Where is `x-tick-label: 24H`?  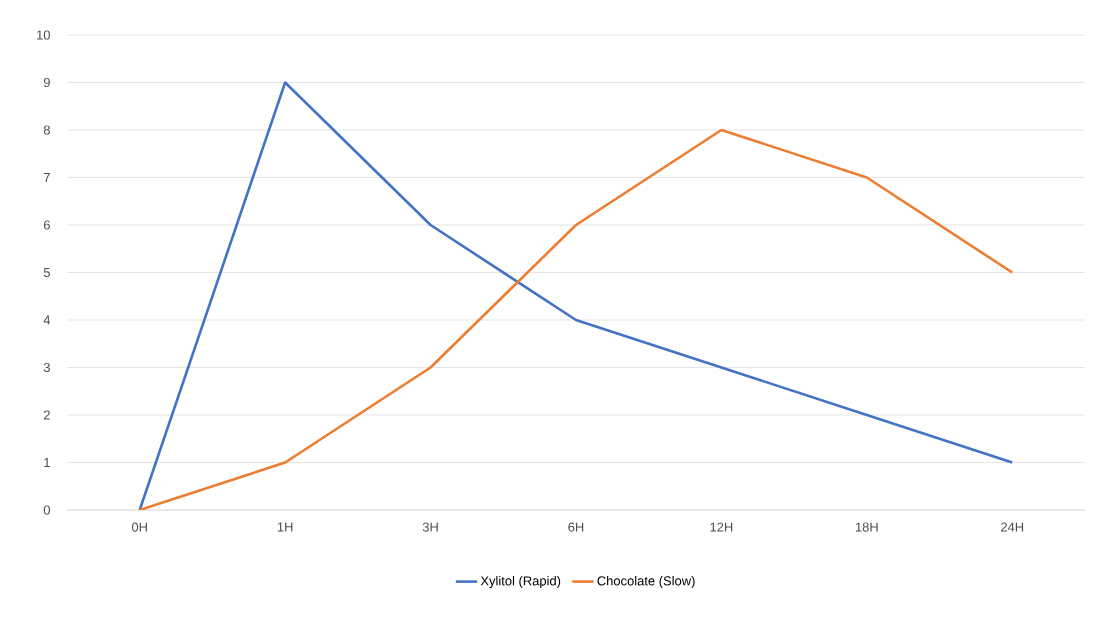 x-tick-label: 24H is located at coordinates (1012, 527).